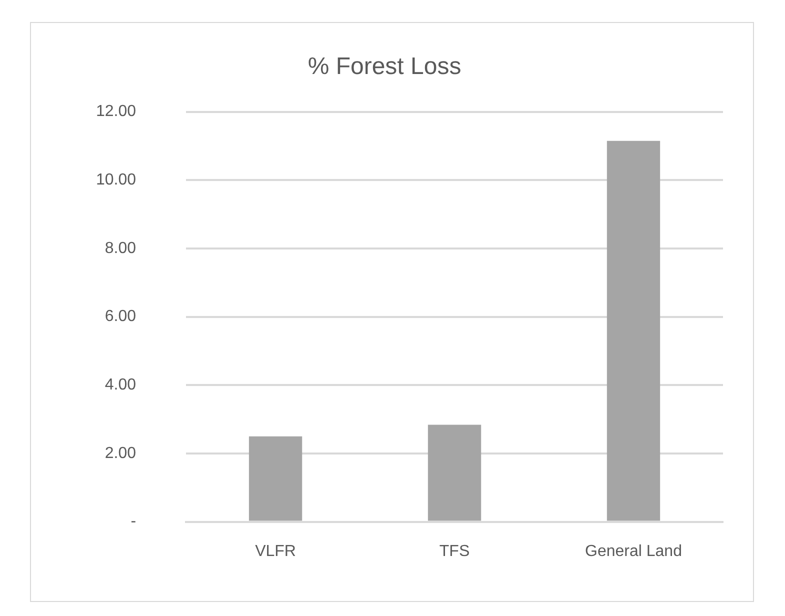 This screenshot has height=616, width=785. What do you see at coordinates (385, 66) in the screenshot?
I see `chart-title: % Forest Loss` at bounding box center [385, 66].